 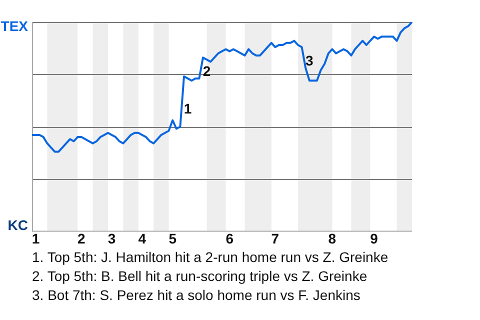 I want to click on x-tick-label: 9, so click(x=374, y=238).